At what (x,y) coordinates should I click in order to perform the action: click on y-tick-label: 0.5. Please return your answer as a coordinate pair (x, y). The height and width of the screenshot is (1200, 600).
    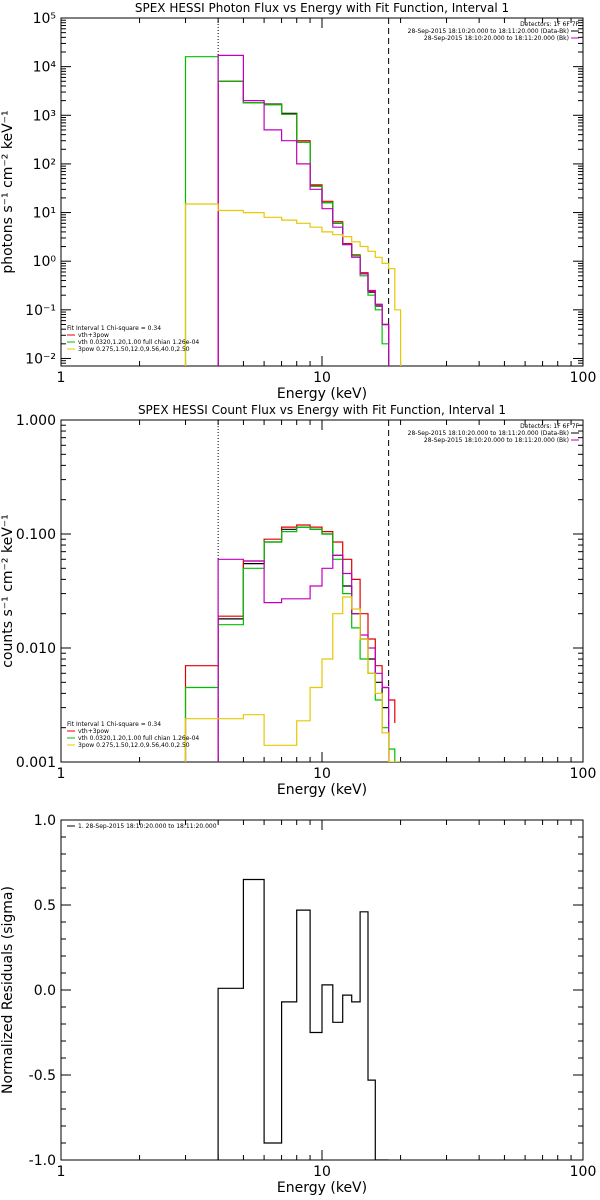
    Looking at the image, I should click on (45, 906).